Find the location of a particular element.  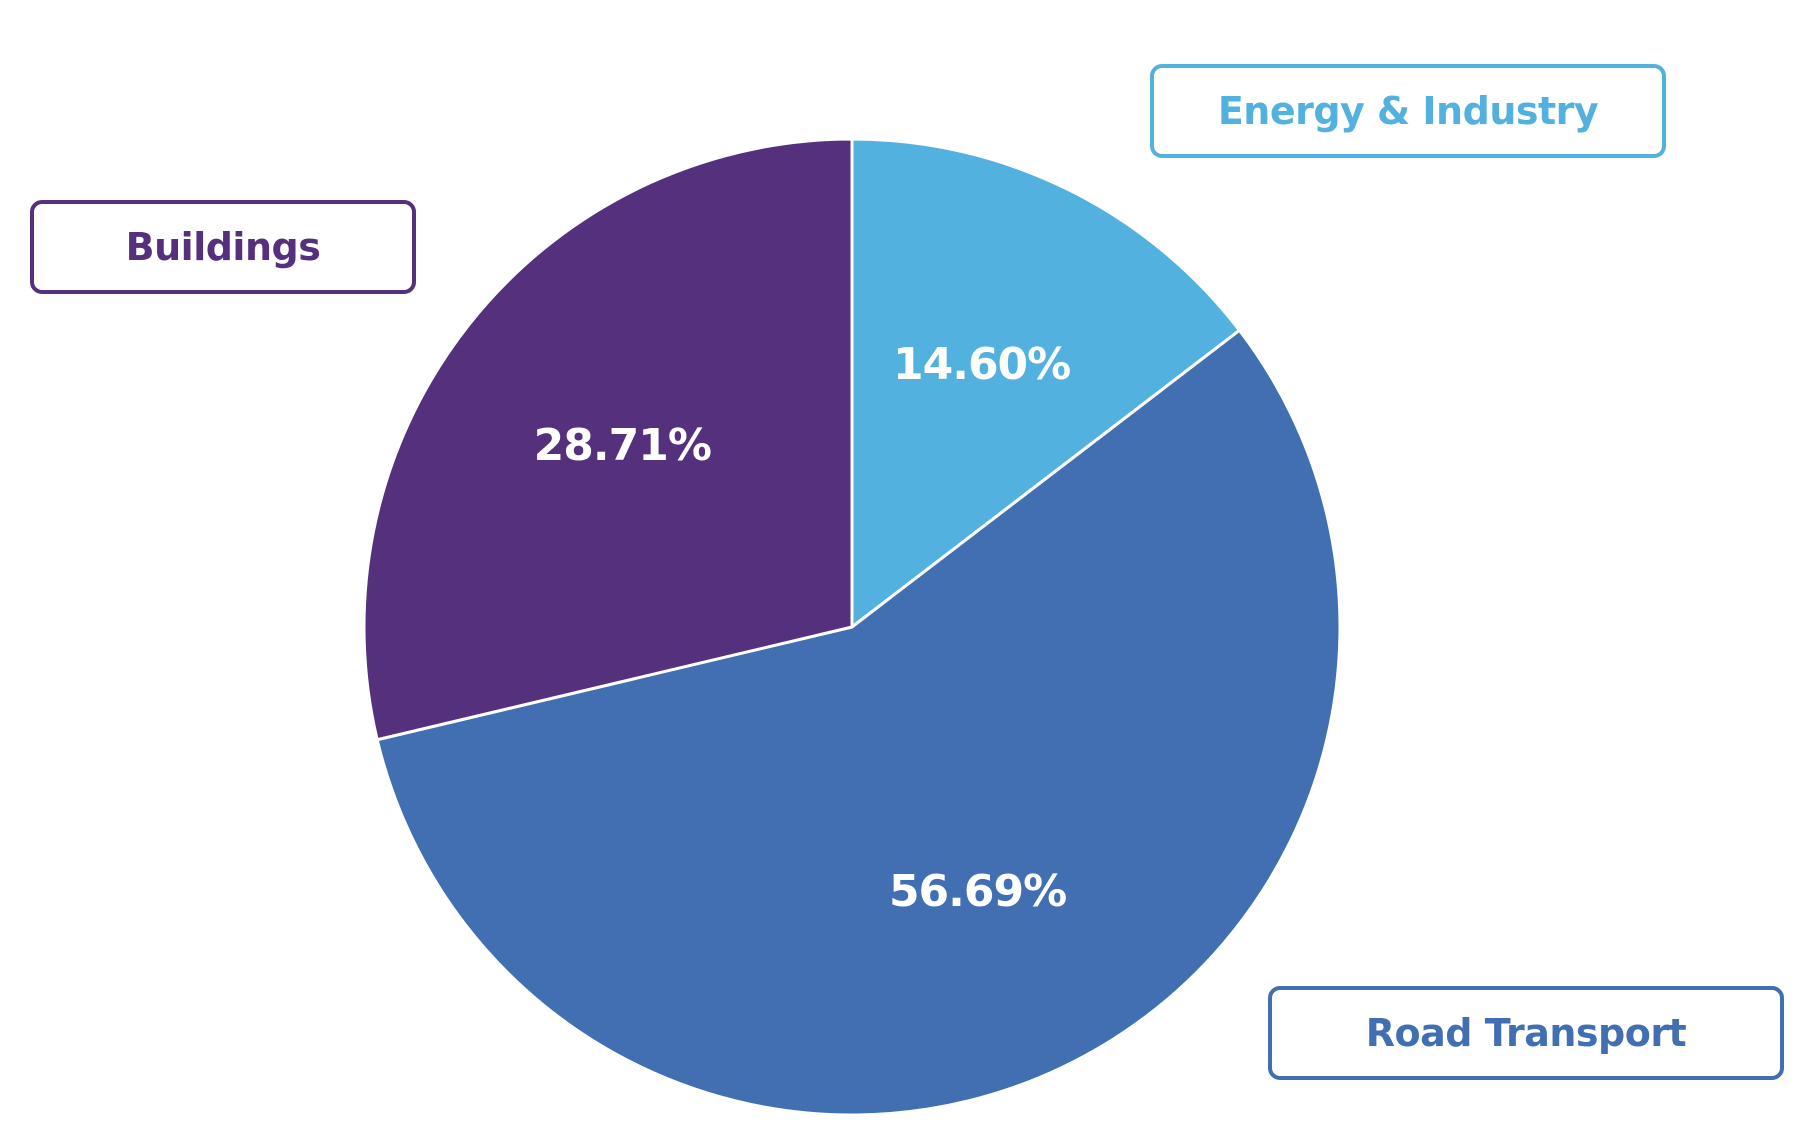

data-label-buildings: 28.71% is located at coordinates (622, 445).